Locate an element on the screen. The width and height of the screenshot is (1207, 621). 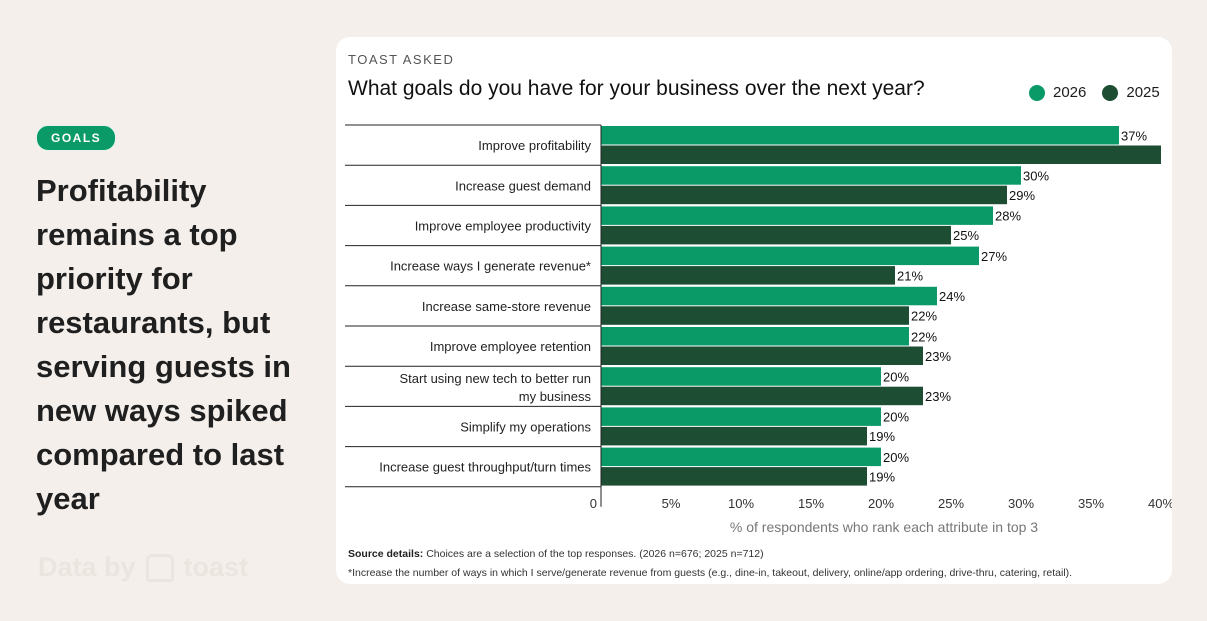
x-tick-label: 10% is located at coordinates (741, 503).